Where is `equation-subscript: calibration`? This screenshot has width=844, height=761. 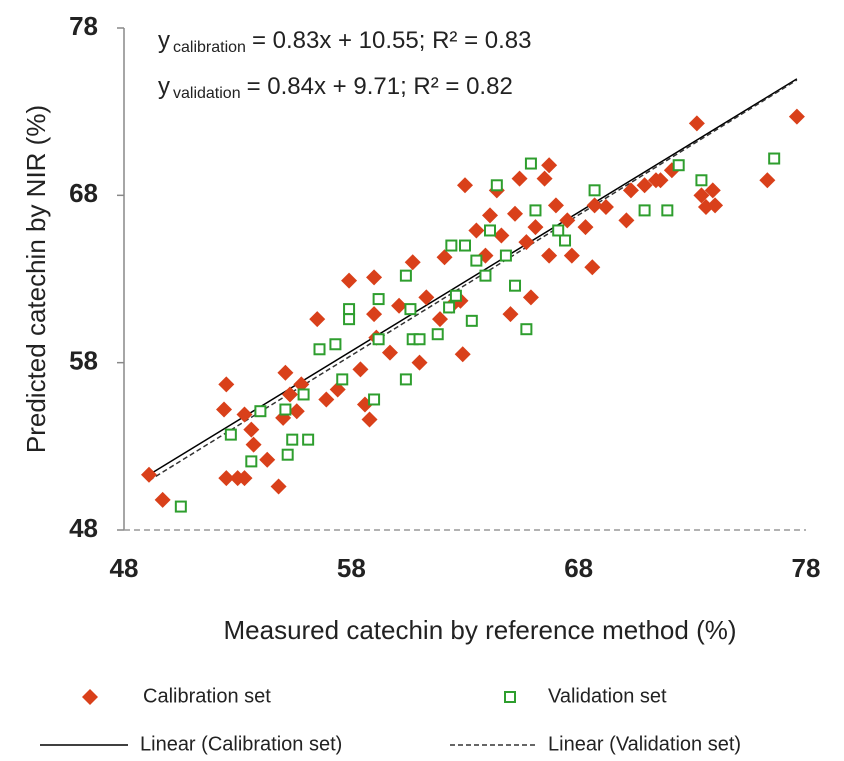
equation-subscript: calibration is located at coordinates (209, 47).